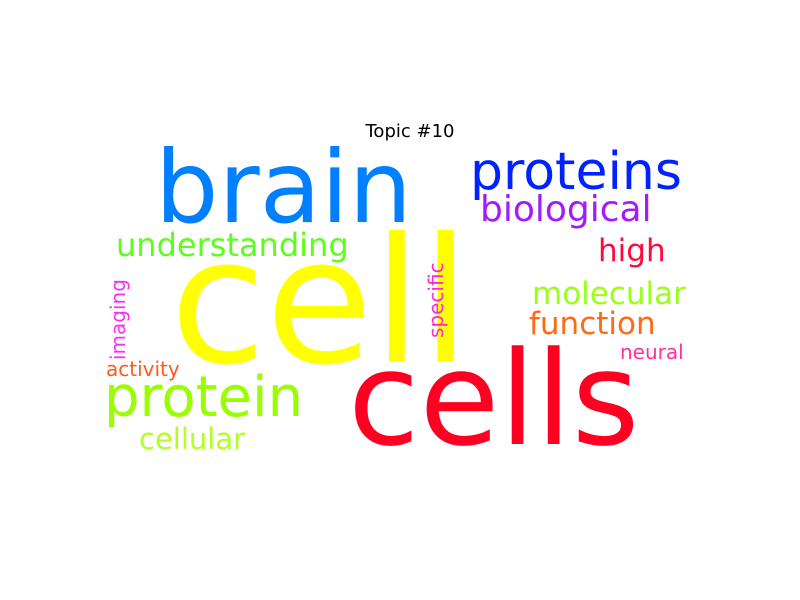 The width and height of the screenshot is (800, 600). What do you see at coordinates (204, 397) in the screenshot?
I see `word-protein: protein` at bounding box center [204, 397].